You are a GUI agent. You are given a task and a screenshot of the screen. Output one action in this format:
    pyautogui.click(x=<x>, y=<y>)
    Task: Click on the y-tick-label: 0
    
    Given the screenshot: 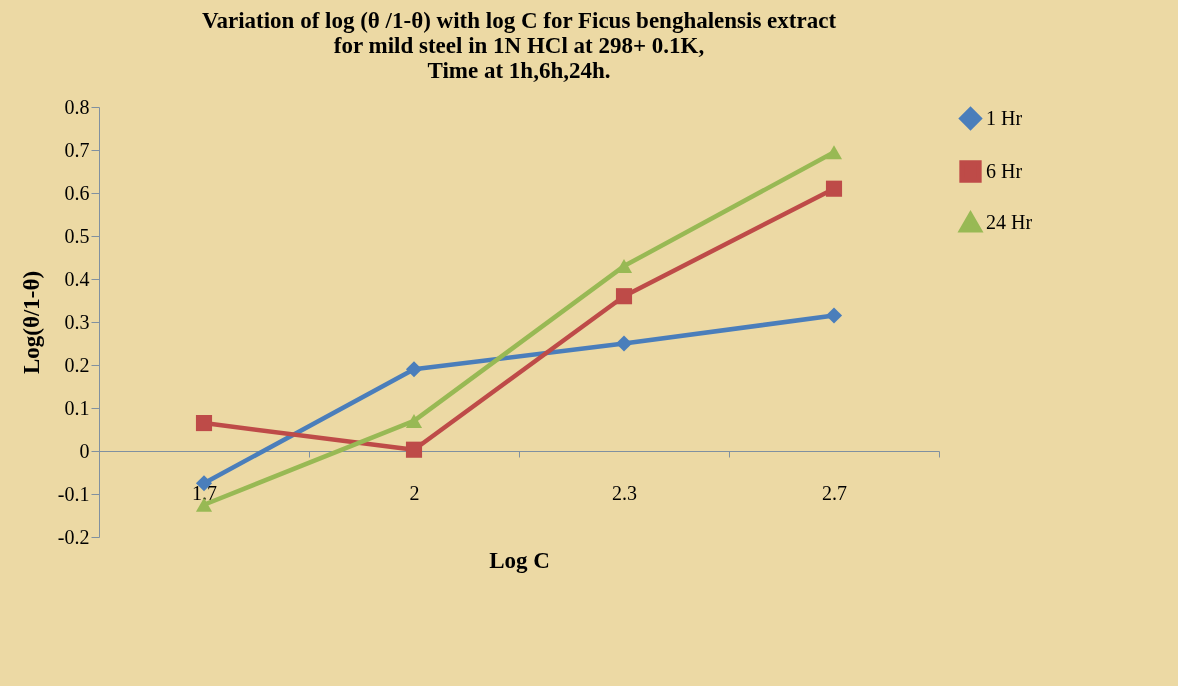 What is the action you would take?
    pyautogui.click(x=84, y=450)
    